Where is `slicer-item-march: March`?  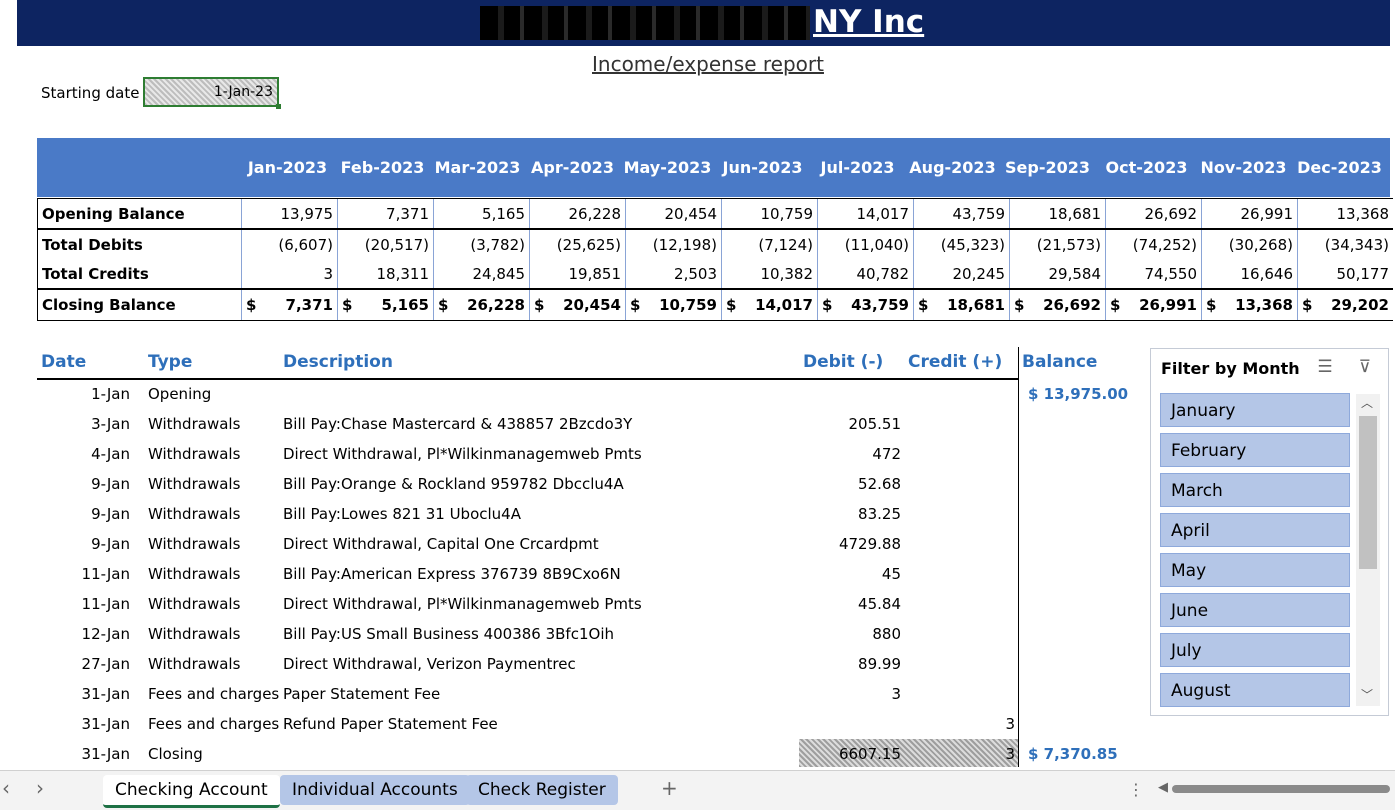 slicer-item-march: March is located at coordinates (1255, 490).